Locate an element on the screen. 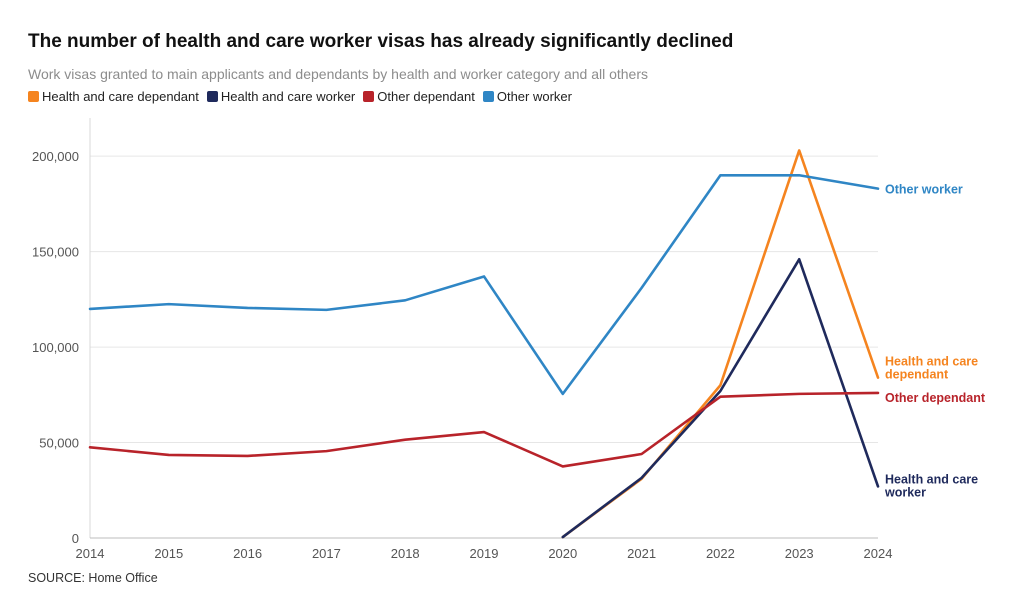 The width and height of the screenshot is (1020, 614). x-tick-label: 2014 is located at coordinates (90, 553).